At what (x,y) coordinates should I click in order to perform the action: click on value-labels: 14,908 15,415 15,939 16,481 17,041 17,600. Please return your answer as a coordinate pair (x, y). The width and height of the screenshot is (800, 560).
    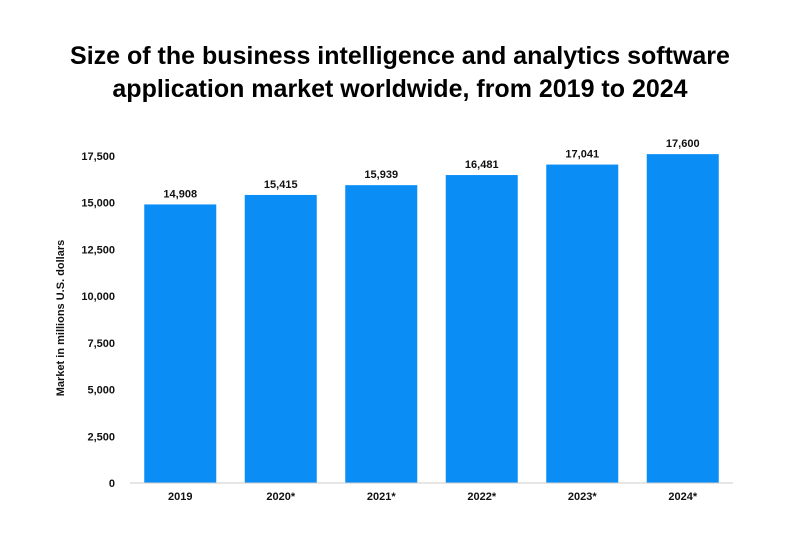
    Looking at the image, I should click on (431, 169).